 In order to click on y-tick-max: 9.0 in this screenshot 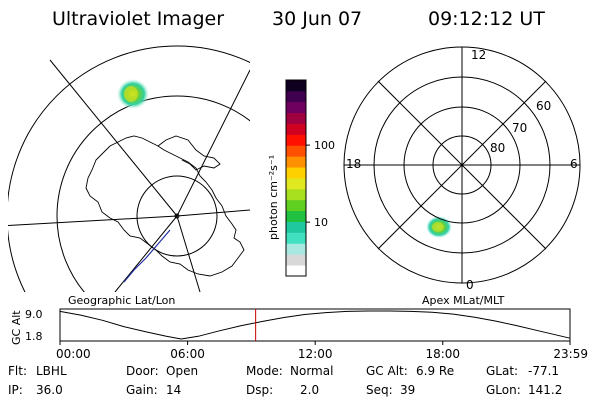, I will do `click(34, 314)`.